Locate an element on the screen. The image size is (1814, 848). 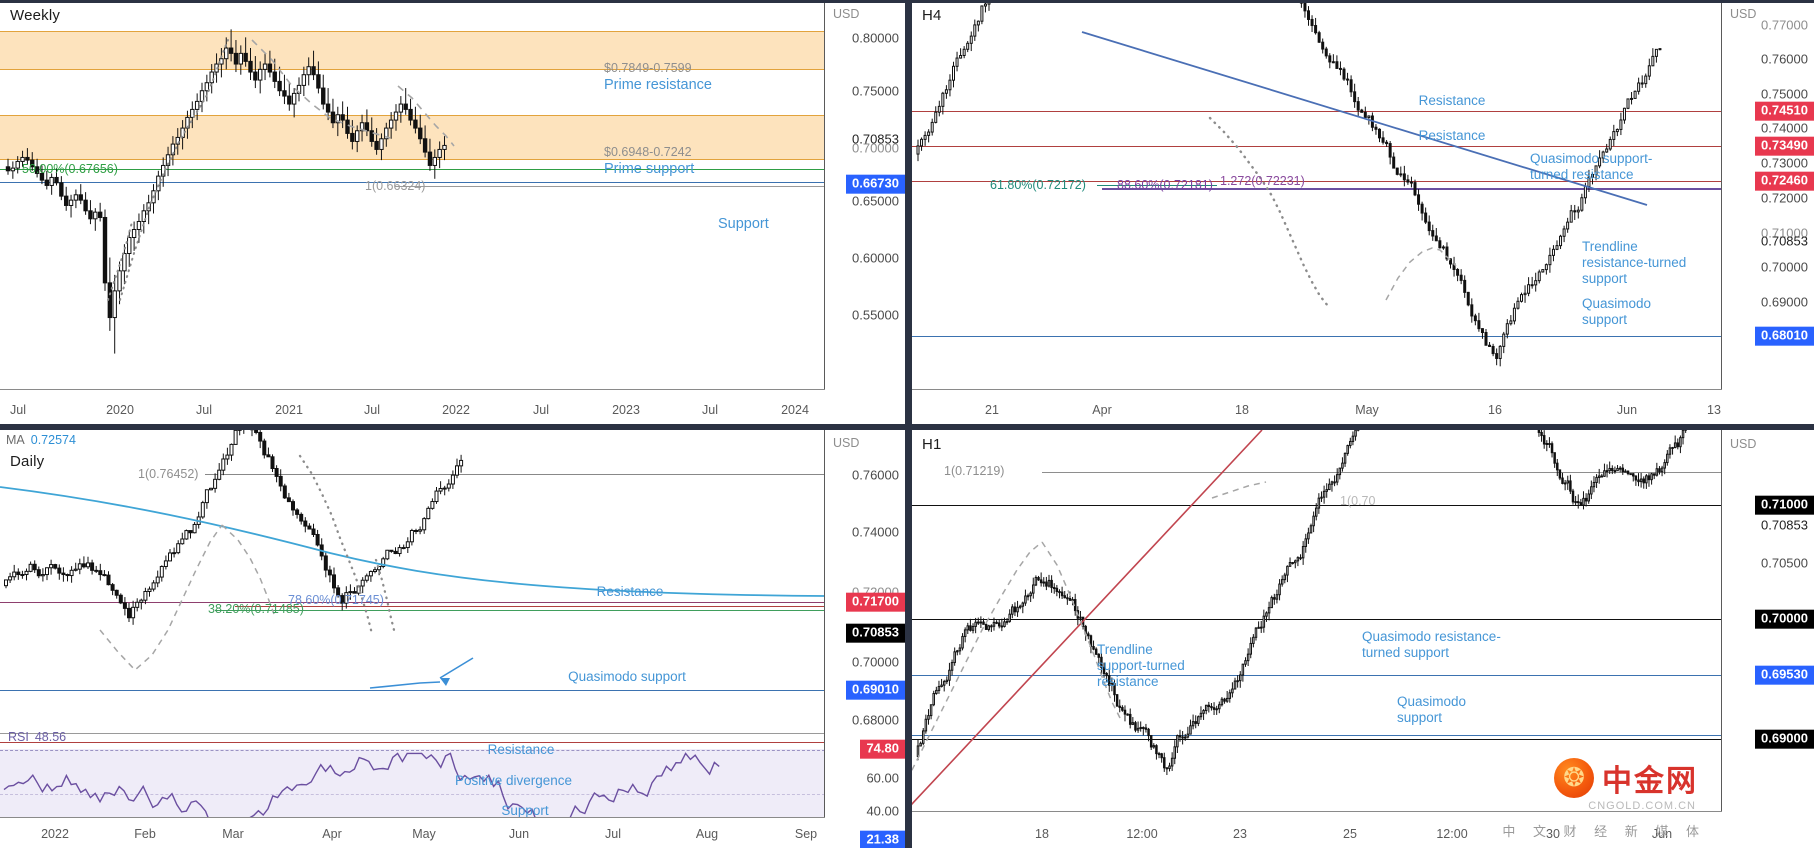
daily-ytick: 0.68000 is located at coordinates (875, 720).